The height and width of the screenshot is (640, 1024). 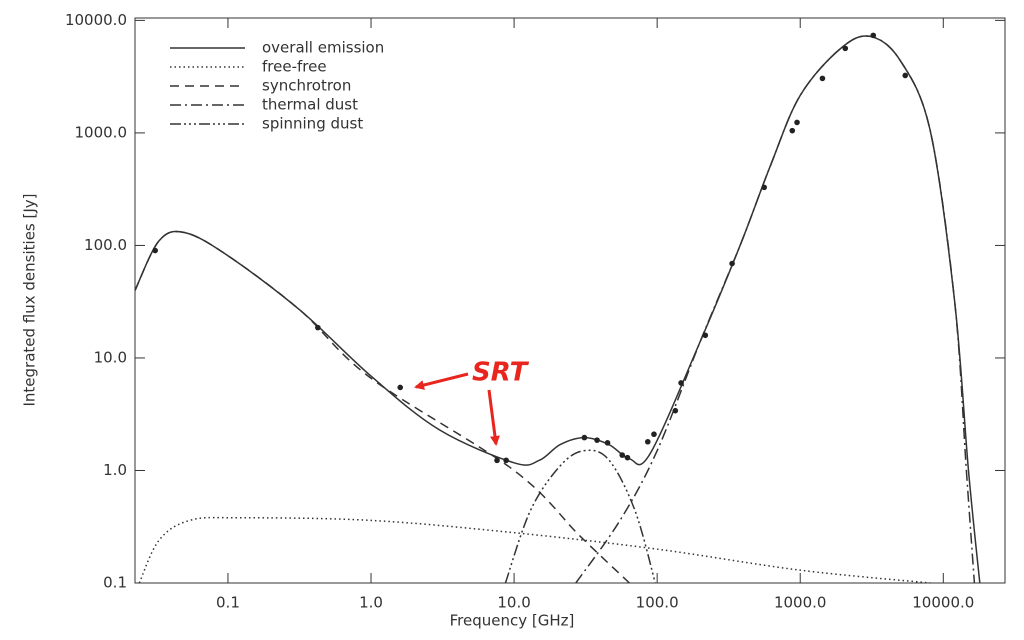 What do you see at coordinates (310, 105) in the screenshot?
I see `legend-label: thermal dust` at bounding box center [310, 105].